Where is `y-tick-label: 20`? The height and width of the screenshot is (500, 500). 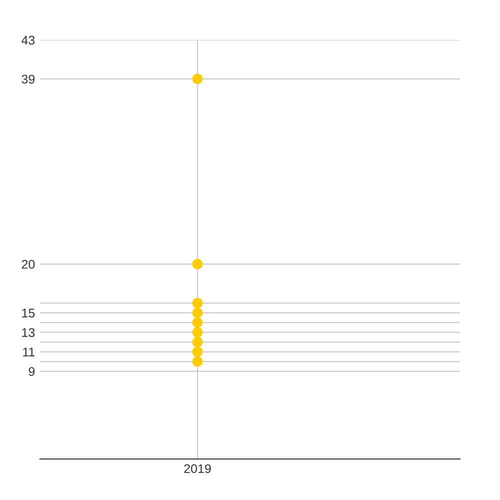 y-tick-label: 20 is located at coordinates (28, 264).